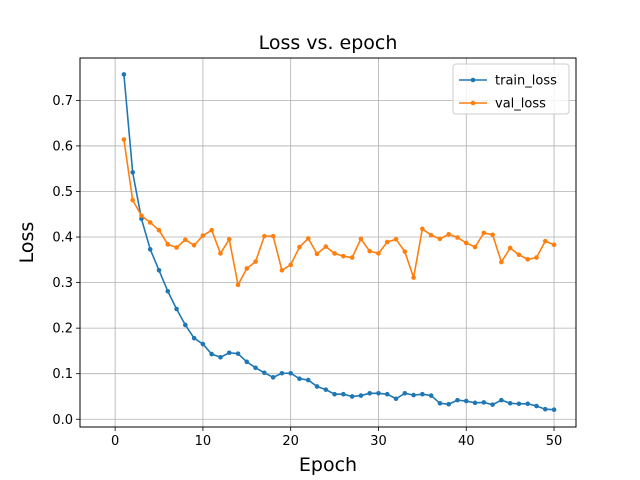 The height and width of the screenshot is (480, 640). I want to click on x-tick-label: 0, so click(115, 441).